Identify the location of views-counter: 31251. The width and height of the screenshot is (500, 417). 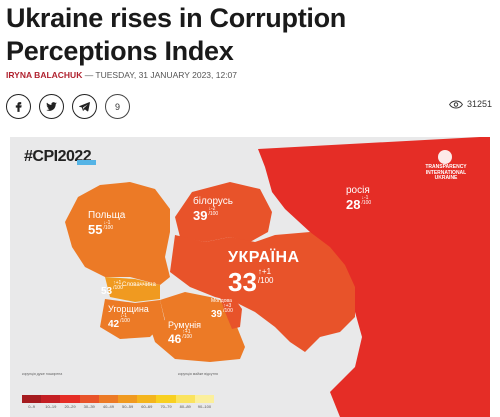
(470, 104).